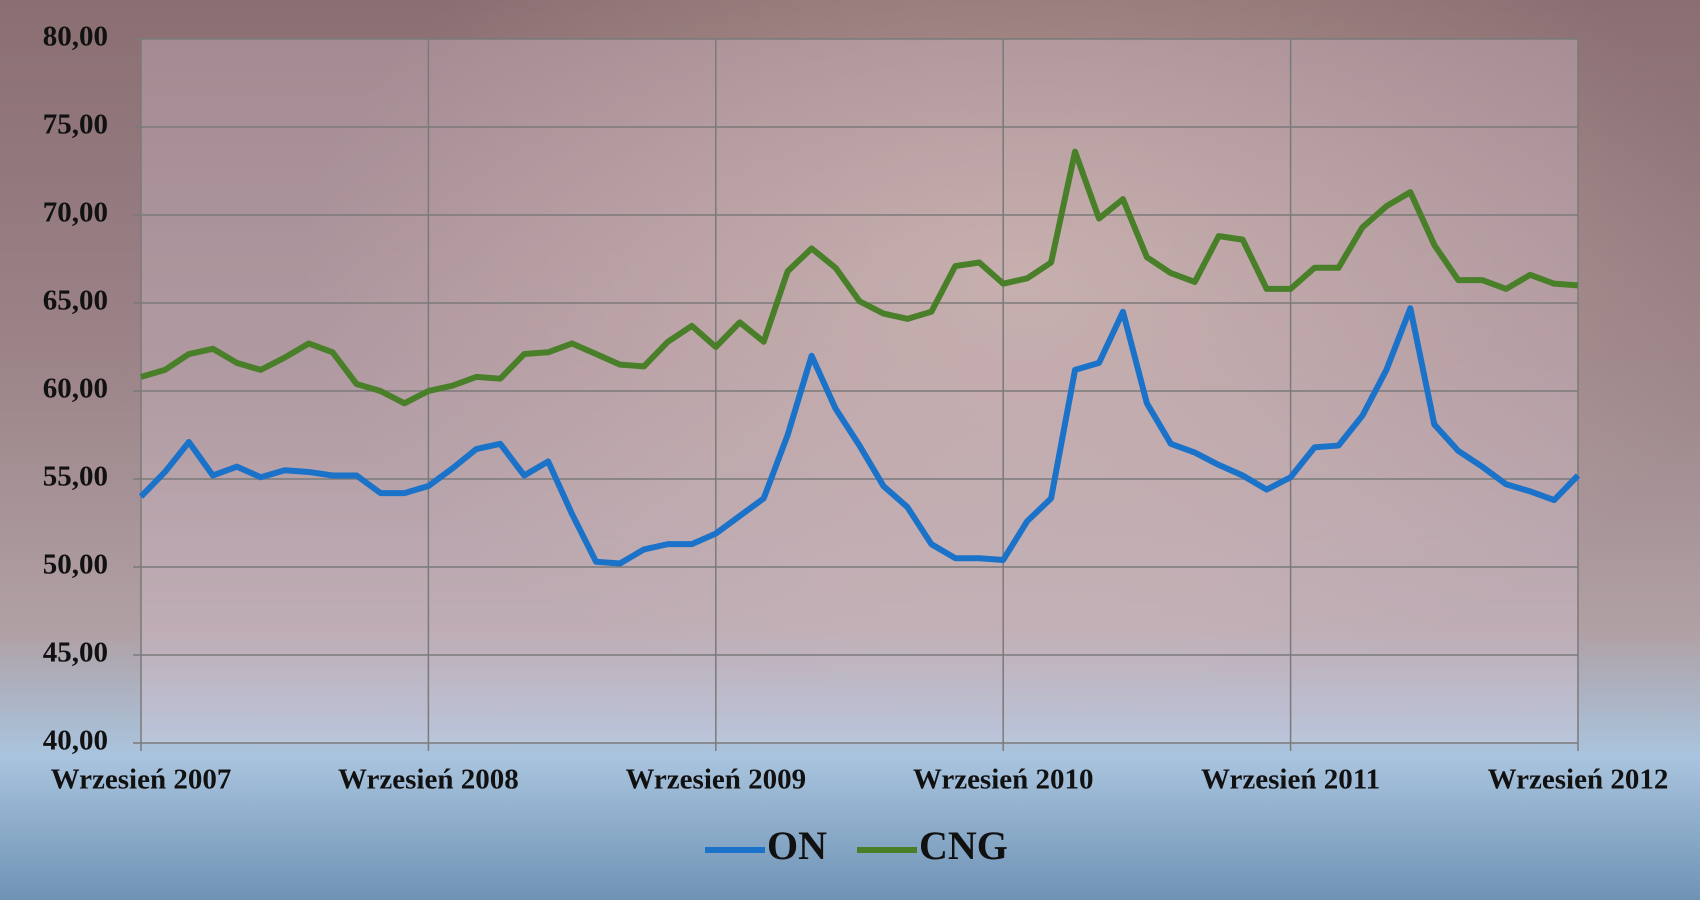 The width and height of the screenshot is (1700, 900). What do you see at coordinates (75, 301) in the screenshot?
I see `y-tick-label: 65,00` at bounding box center [75, 301].